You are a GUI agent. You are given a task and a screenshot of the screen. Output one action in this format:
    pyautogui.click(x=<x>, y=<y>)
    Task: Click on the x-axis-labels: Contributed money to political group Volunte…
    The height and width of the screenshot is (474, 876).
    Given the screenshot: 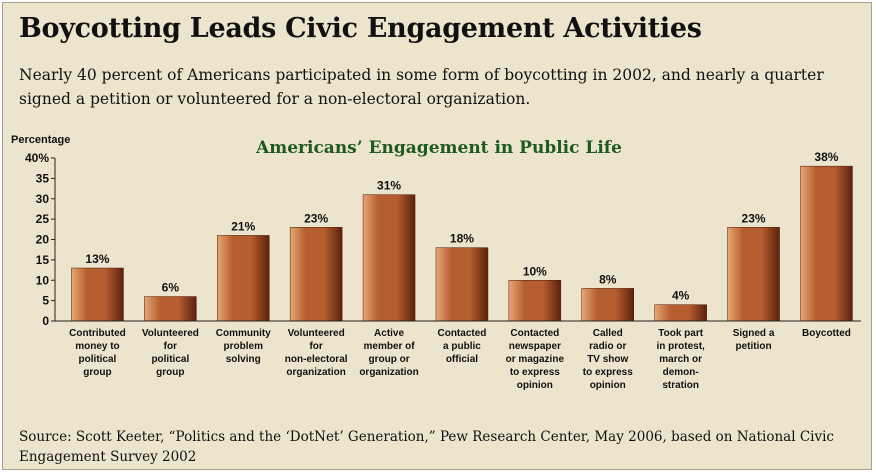 What is the action you would take?
    pyautogui.click(x=460, y=359)
    